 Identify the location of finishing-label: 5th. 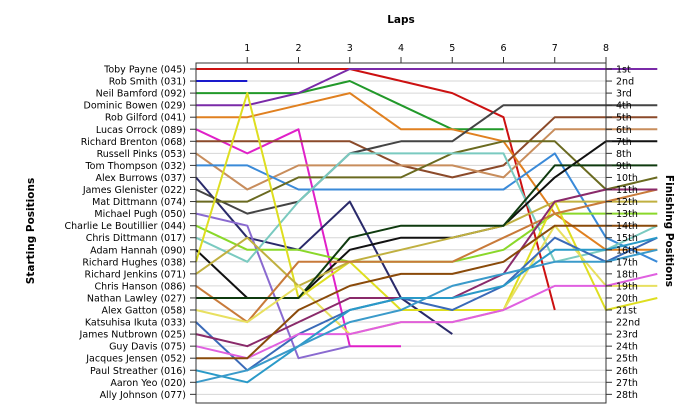
(624, 118).